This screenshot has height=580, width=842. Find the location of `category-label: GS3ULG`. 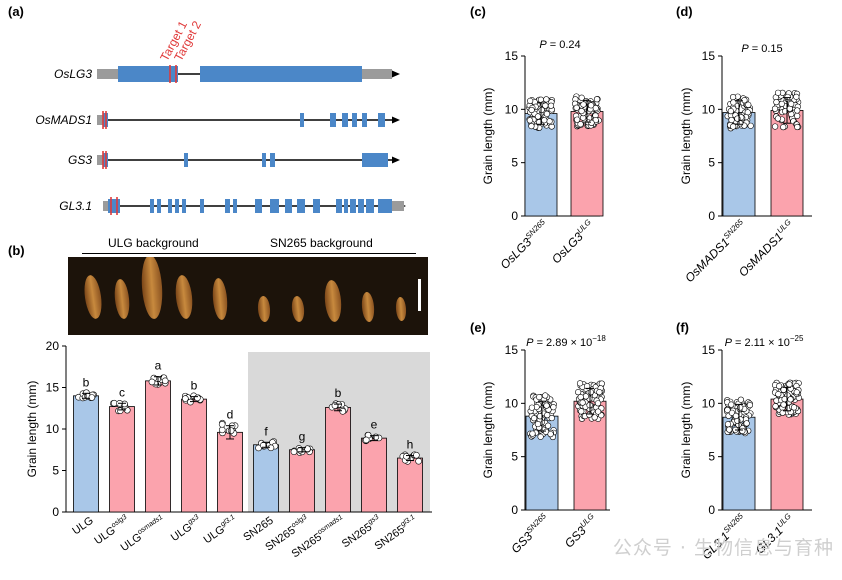

category-label: GS3ULG is located at coordinates (580, 531).